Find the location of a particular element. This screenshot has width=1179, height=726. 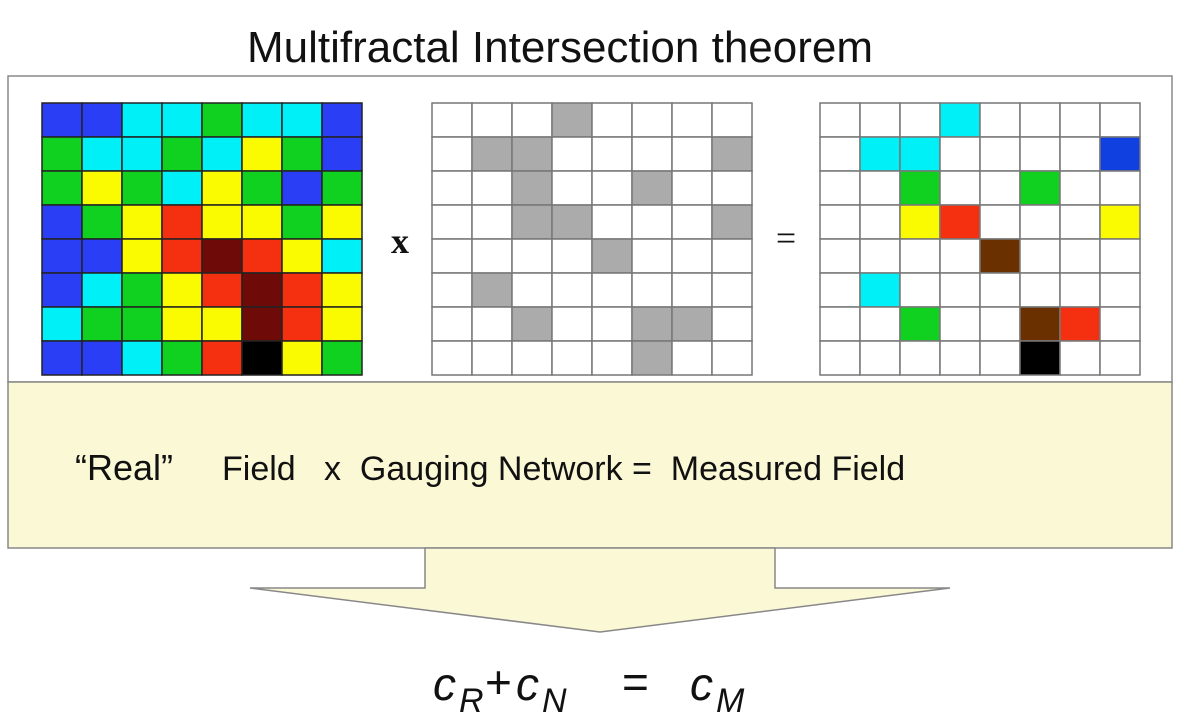

caption-text: Field x Gauging Network = Measured Field is located at coordinates (563, 469).